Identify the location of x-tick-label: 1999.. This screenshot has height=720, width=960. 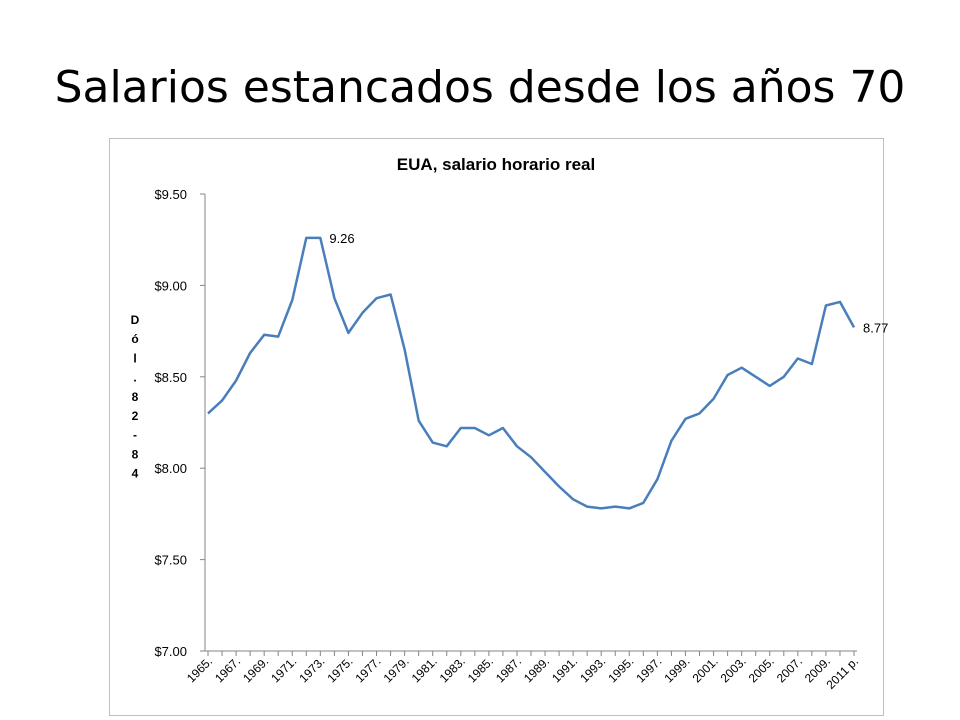
(676, 669).